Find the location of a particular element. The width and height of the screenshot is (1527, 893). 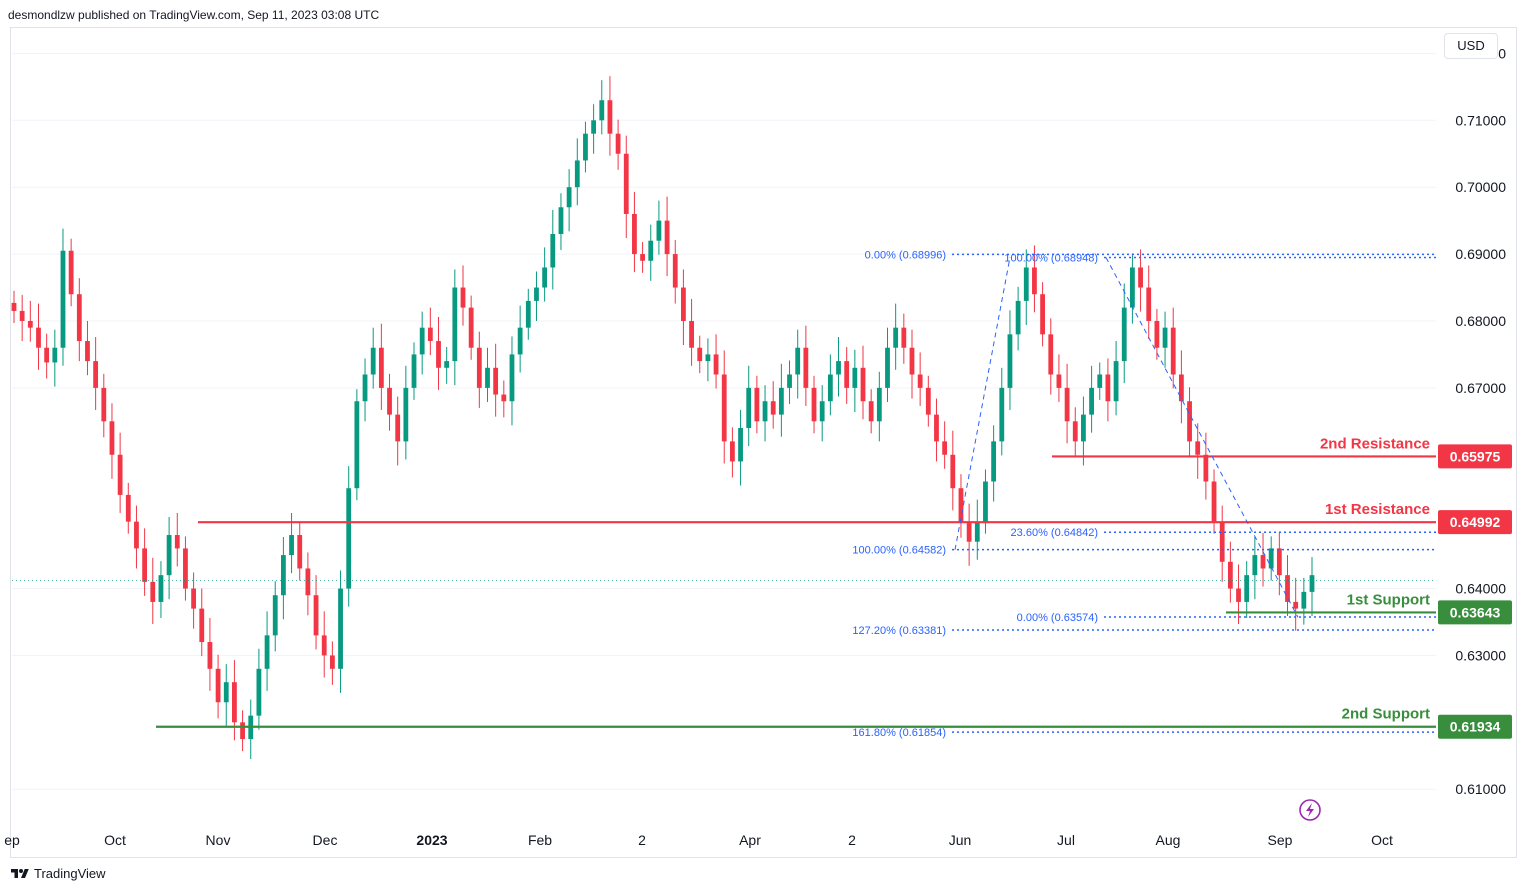

level-price-text: 0.64992 is located at coordinates (1475, 522).